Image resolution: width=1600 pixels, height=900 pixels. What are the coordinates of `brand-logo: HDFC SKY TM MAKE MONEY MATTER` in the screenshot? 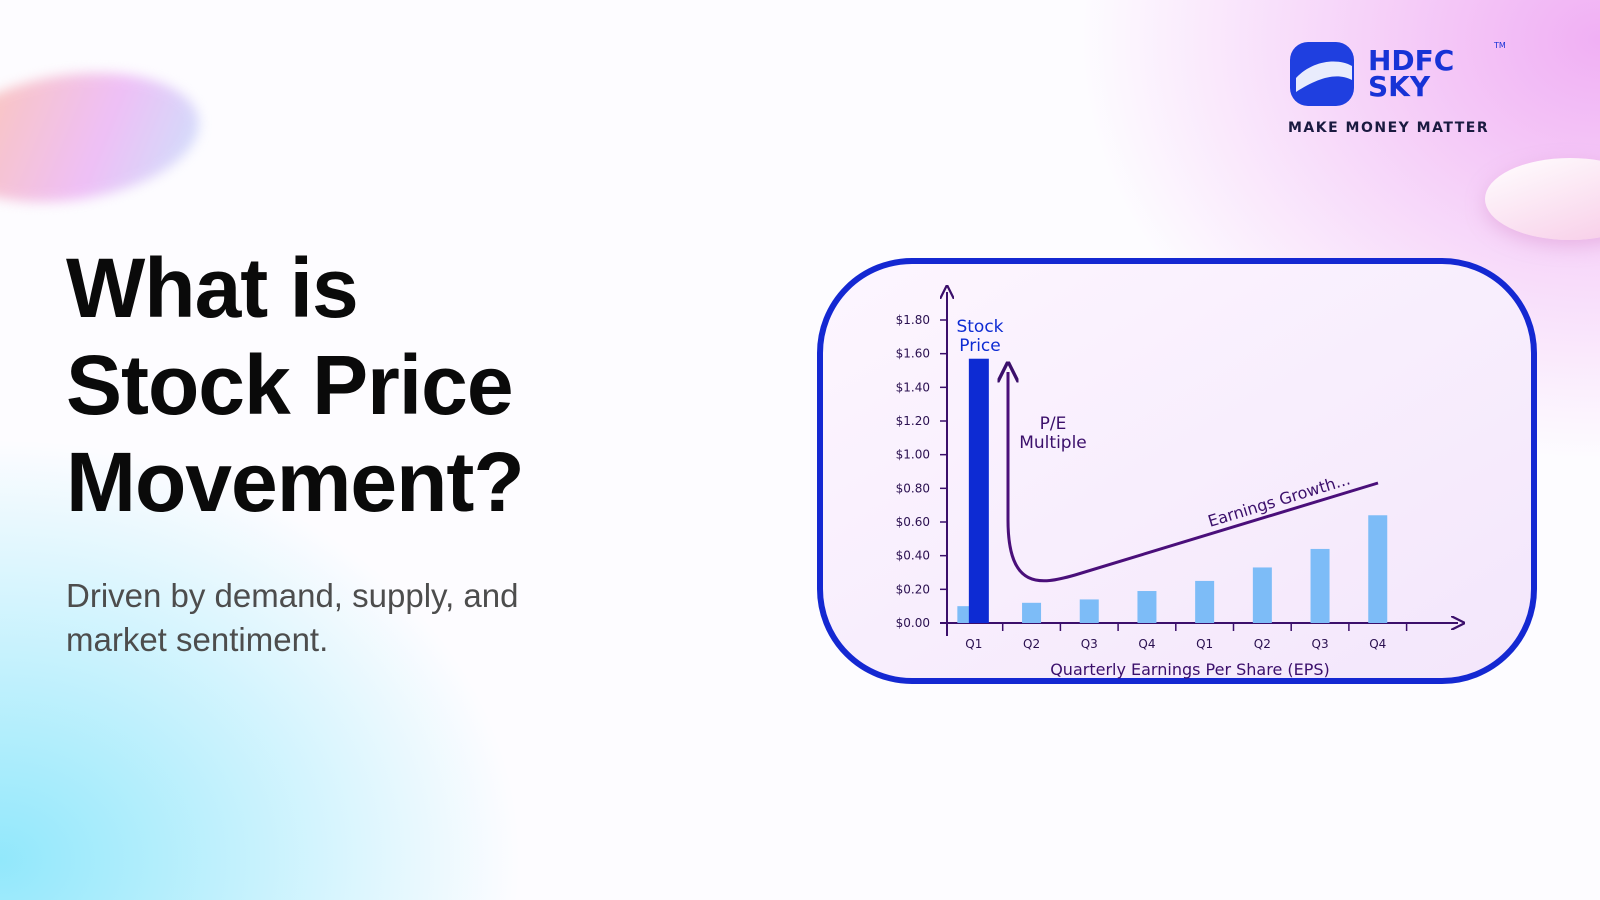 It's located at (1397, 88).